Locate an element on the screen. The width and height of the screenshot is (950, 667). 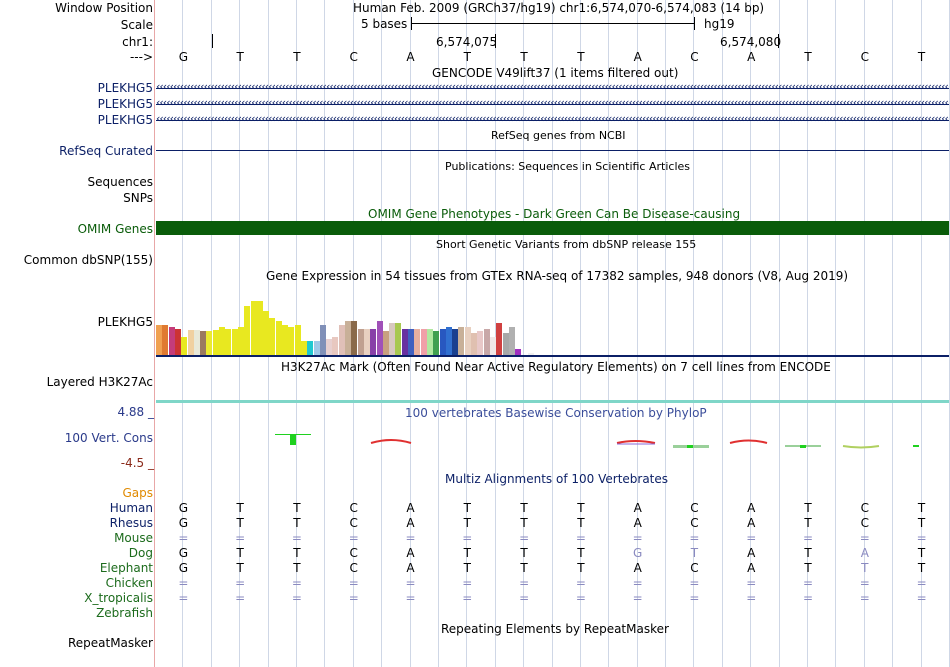
refseq-track-title: RefSeq genes from NCBI is located at coordinates (558, 135).